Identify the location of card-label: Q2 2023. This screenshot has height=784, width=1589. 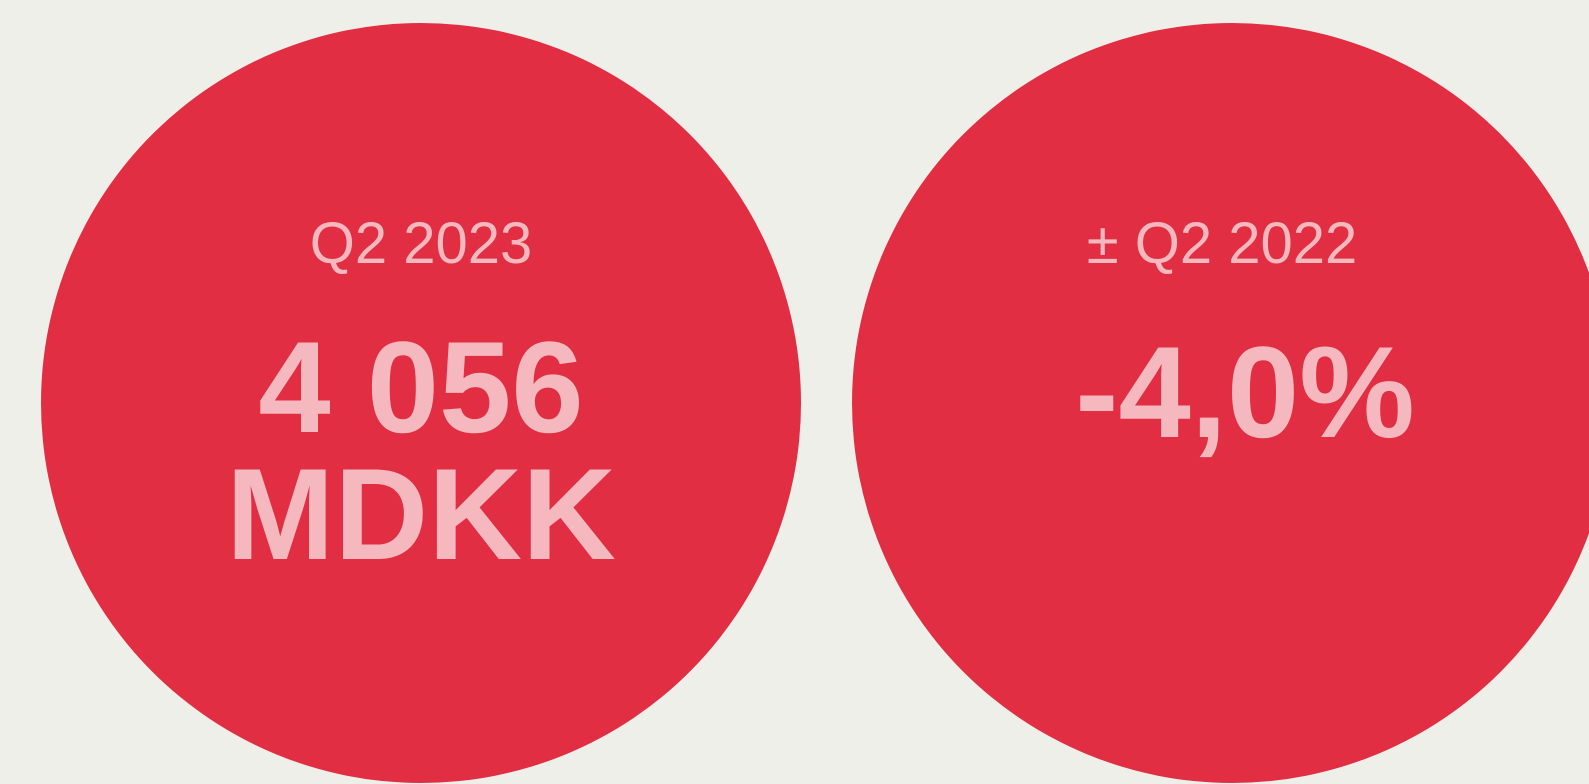
(421, 243).